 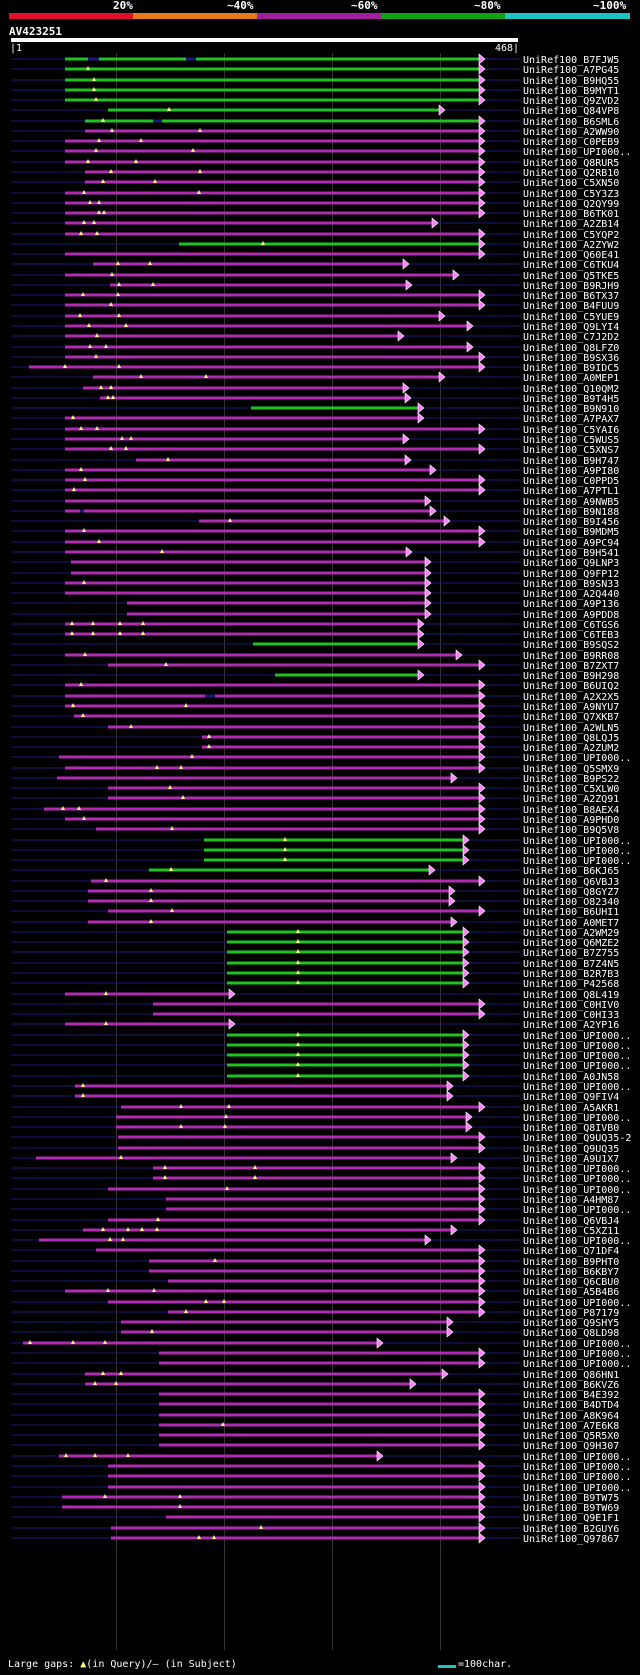 What do you see at coordinates (571, 902) in the screenshot?
I see `hit-name: UniRef100_O82340` at bounding box center [571, 902].